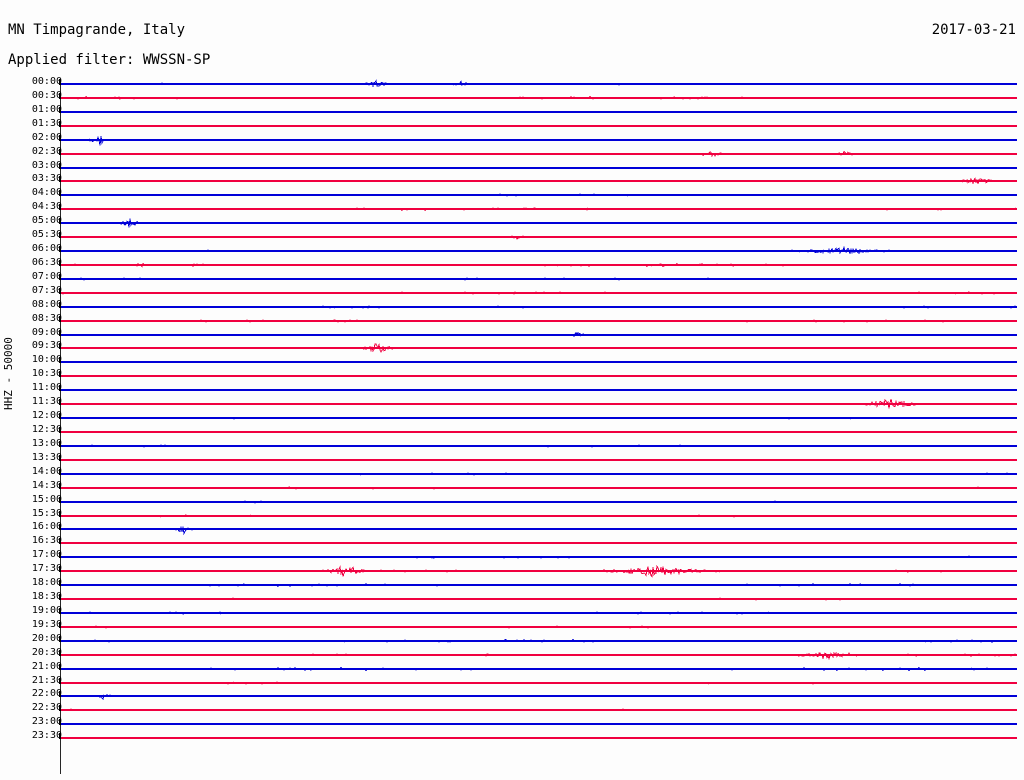  What do you see at coordinates (512, 251) in the screenshot?
I see `trace-row: 06:00` at bounding box center [512, 251].